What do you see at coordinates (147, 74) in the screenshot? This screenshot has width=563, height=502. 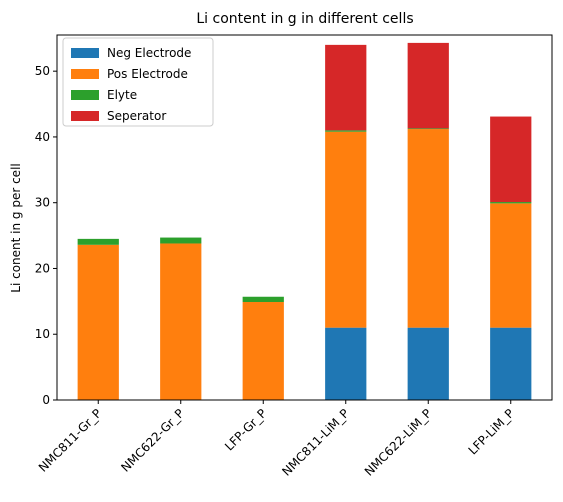 I see `legend-label: Pos Electrode` at bounding box center [147, 74].